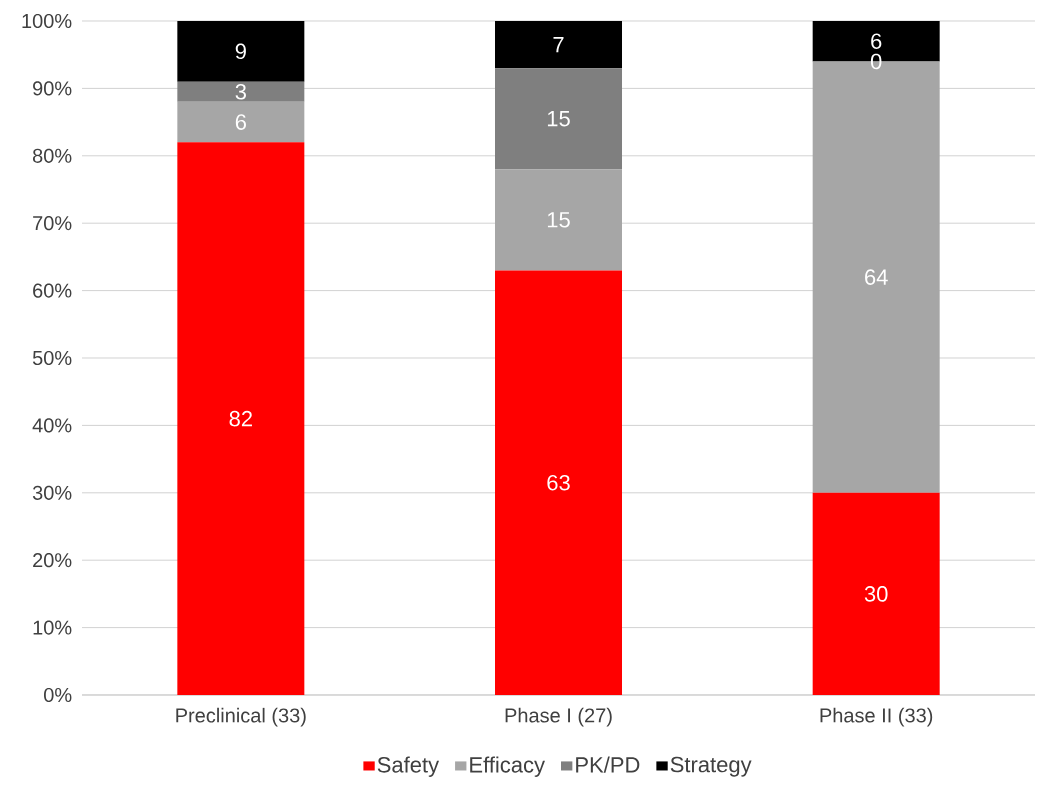  What do you see at coordinates (52, 223) in the screenshot?
I see `y-tick-label: 70%` at bounding box center [52, 223].